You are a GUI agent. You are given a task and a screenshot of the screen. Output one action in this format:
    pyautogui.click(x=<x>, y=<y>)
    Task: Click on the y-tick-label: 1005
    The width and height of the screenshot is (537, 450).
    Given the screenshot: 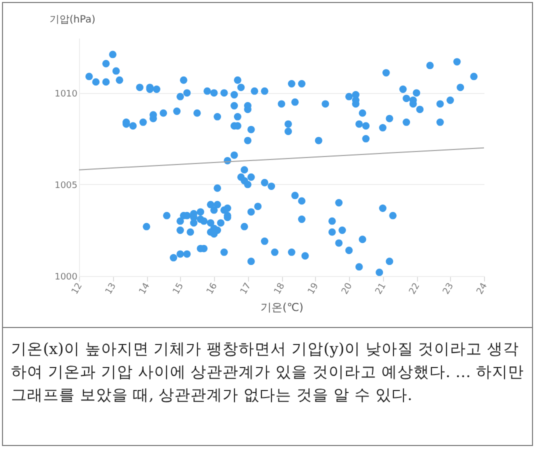 What is the action you would take?
    pyautogui.click(x=66, y=185)
    